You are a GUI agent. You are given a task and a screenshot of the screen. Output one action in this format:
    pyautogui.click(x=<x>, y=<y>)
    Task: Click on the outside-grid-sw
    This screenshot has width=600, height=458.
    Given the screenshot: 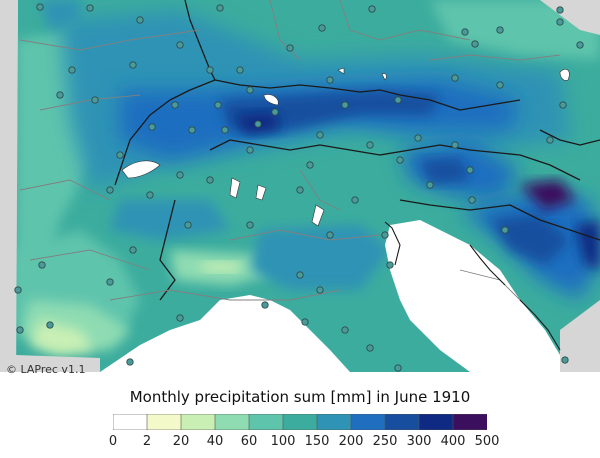 What is the action you would take?
    pyautogui.click(x=58, y=363)
    